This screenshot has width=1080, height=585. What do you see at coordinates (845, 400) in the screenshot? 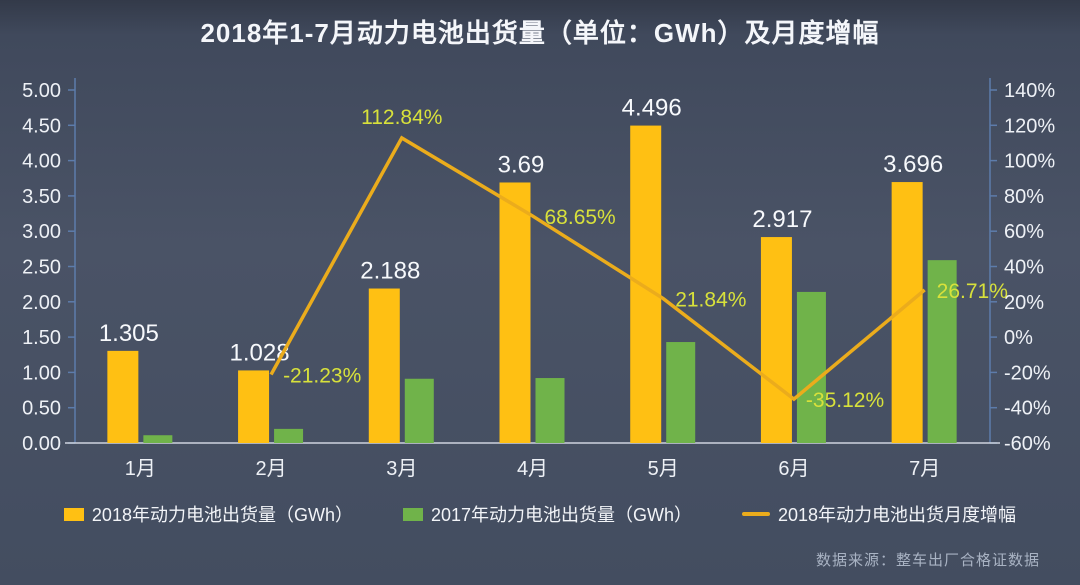
I see `growth-value-label: -35.12%` at bounding box center [845, 400].